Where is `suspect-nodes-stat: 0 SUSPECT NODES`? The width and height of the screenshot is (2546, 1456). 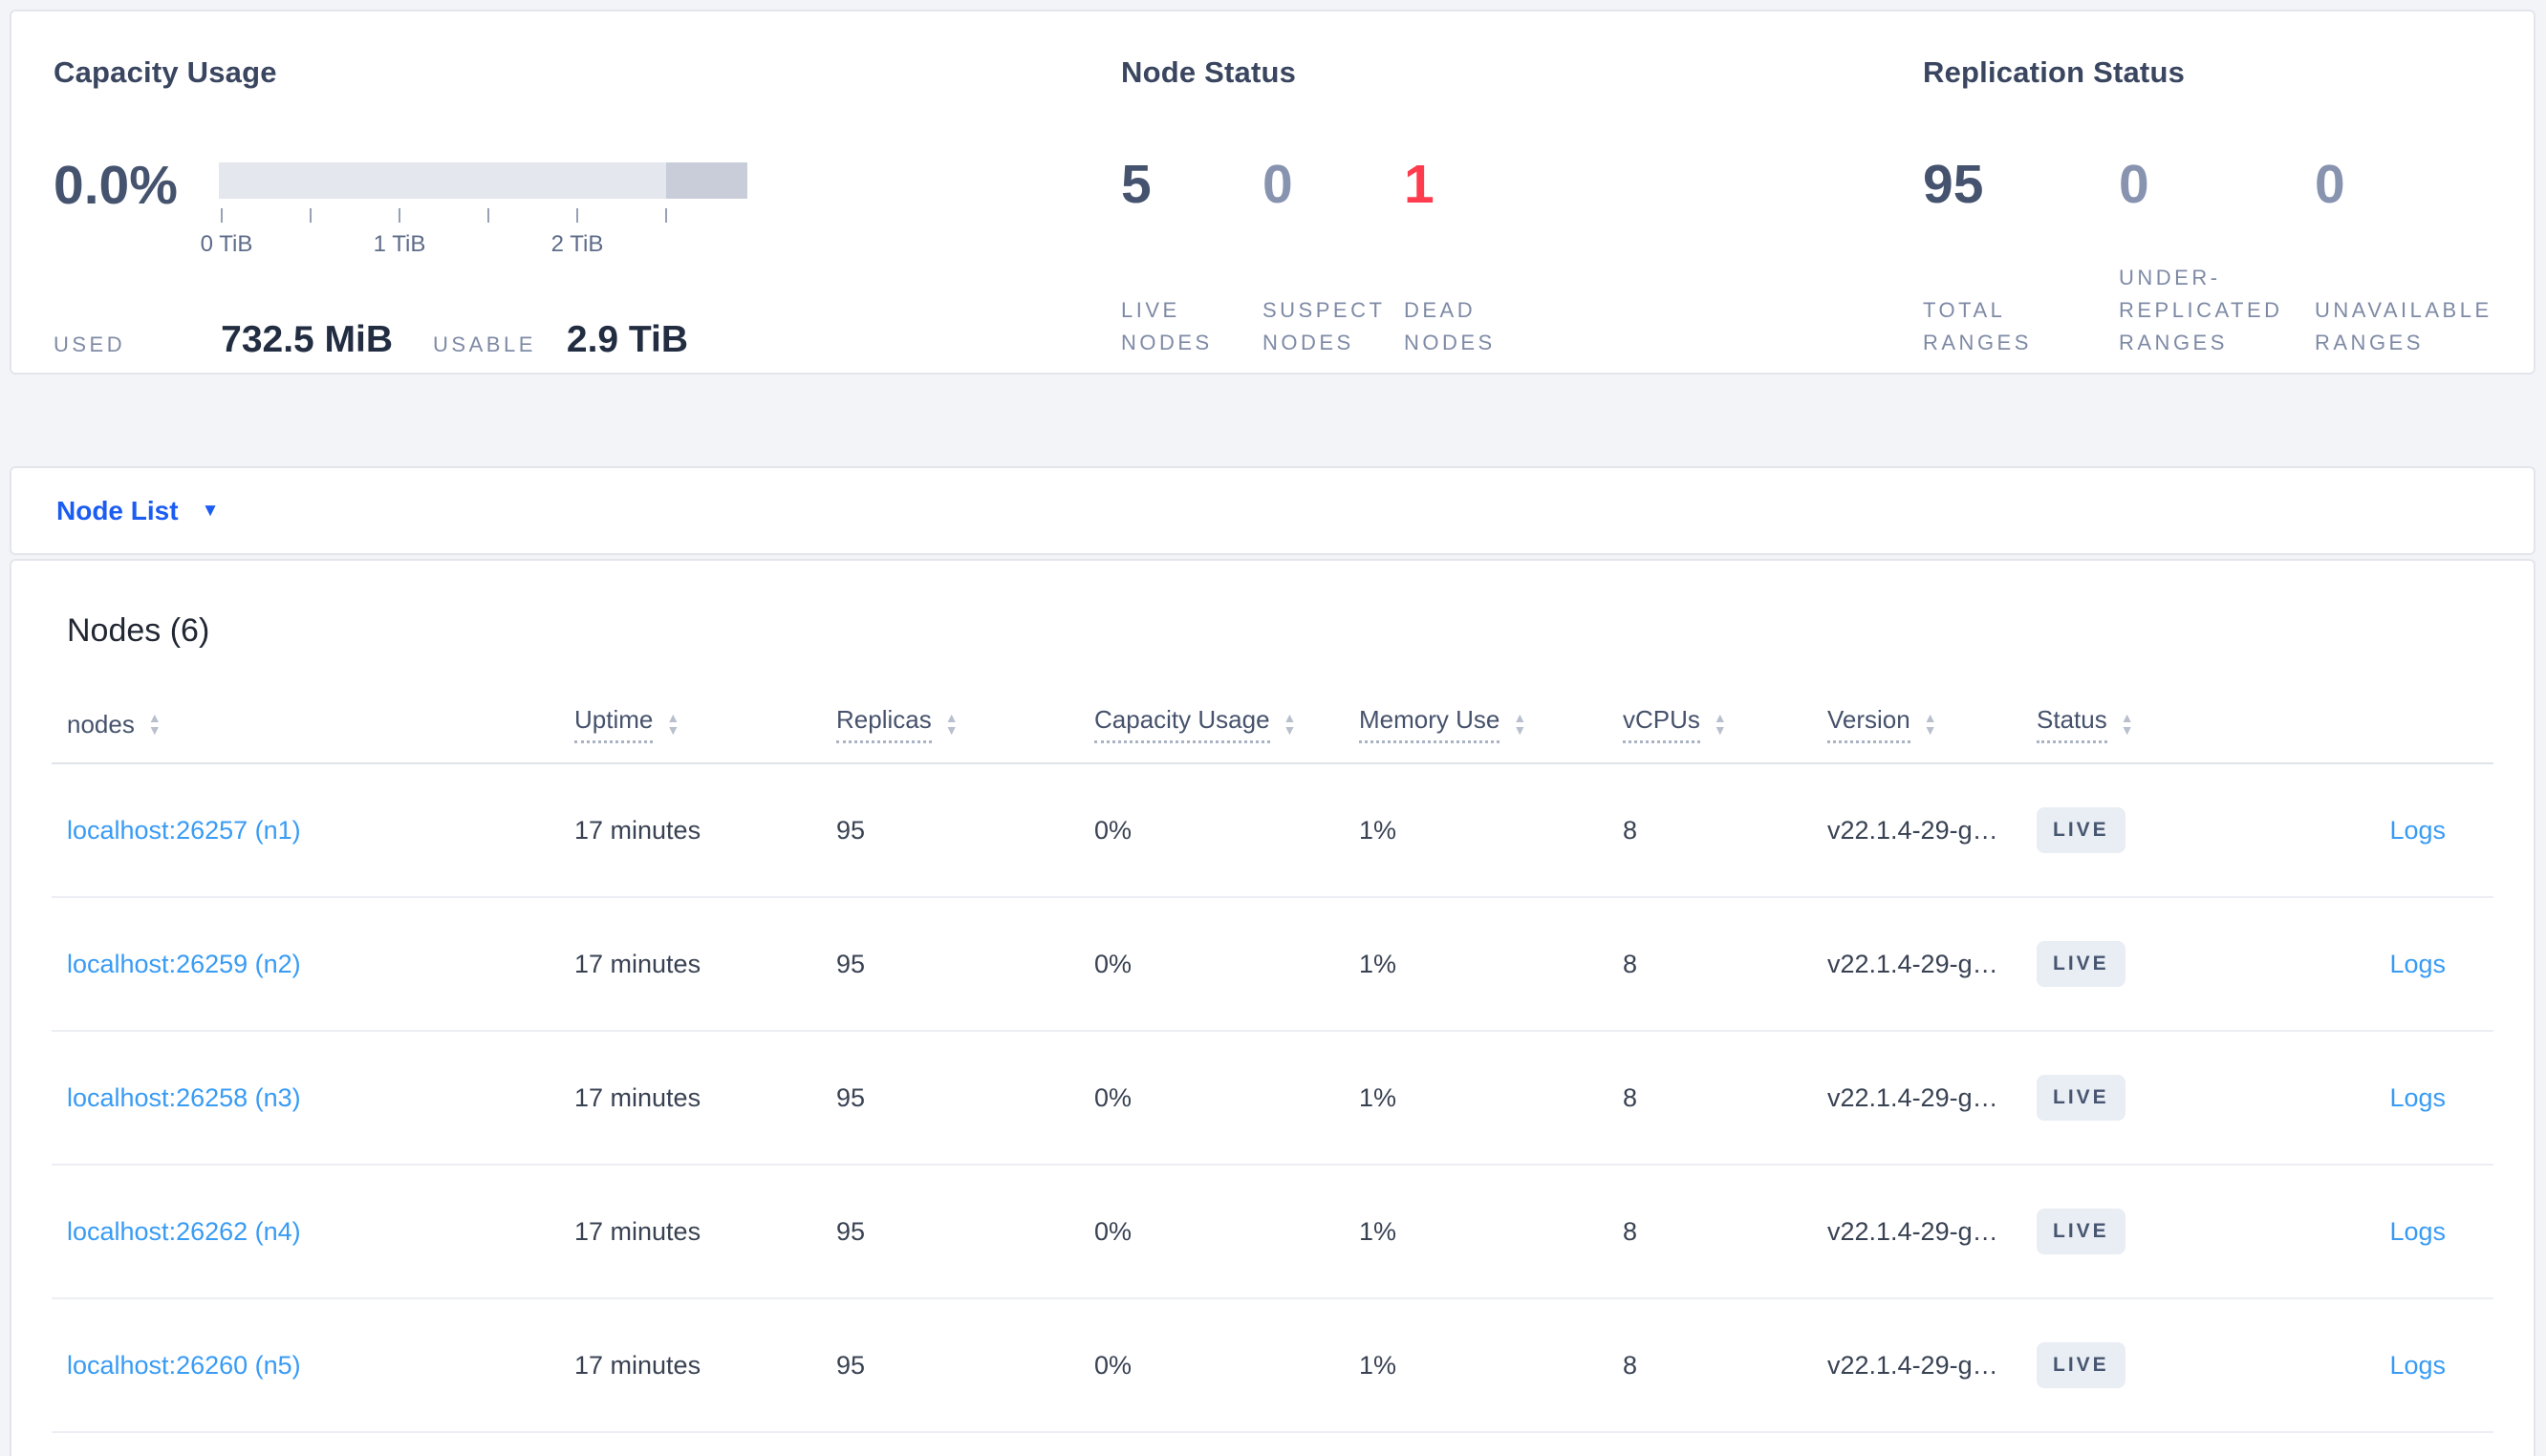
suspect-nodes-stat: 0 SUSPECT NODES is located at coordinates (1333, 254).